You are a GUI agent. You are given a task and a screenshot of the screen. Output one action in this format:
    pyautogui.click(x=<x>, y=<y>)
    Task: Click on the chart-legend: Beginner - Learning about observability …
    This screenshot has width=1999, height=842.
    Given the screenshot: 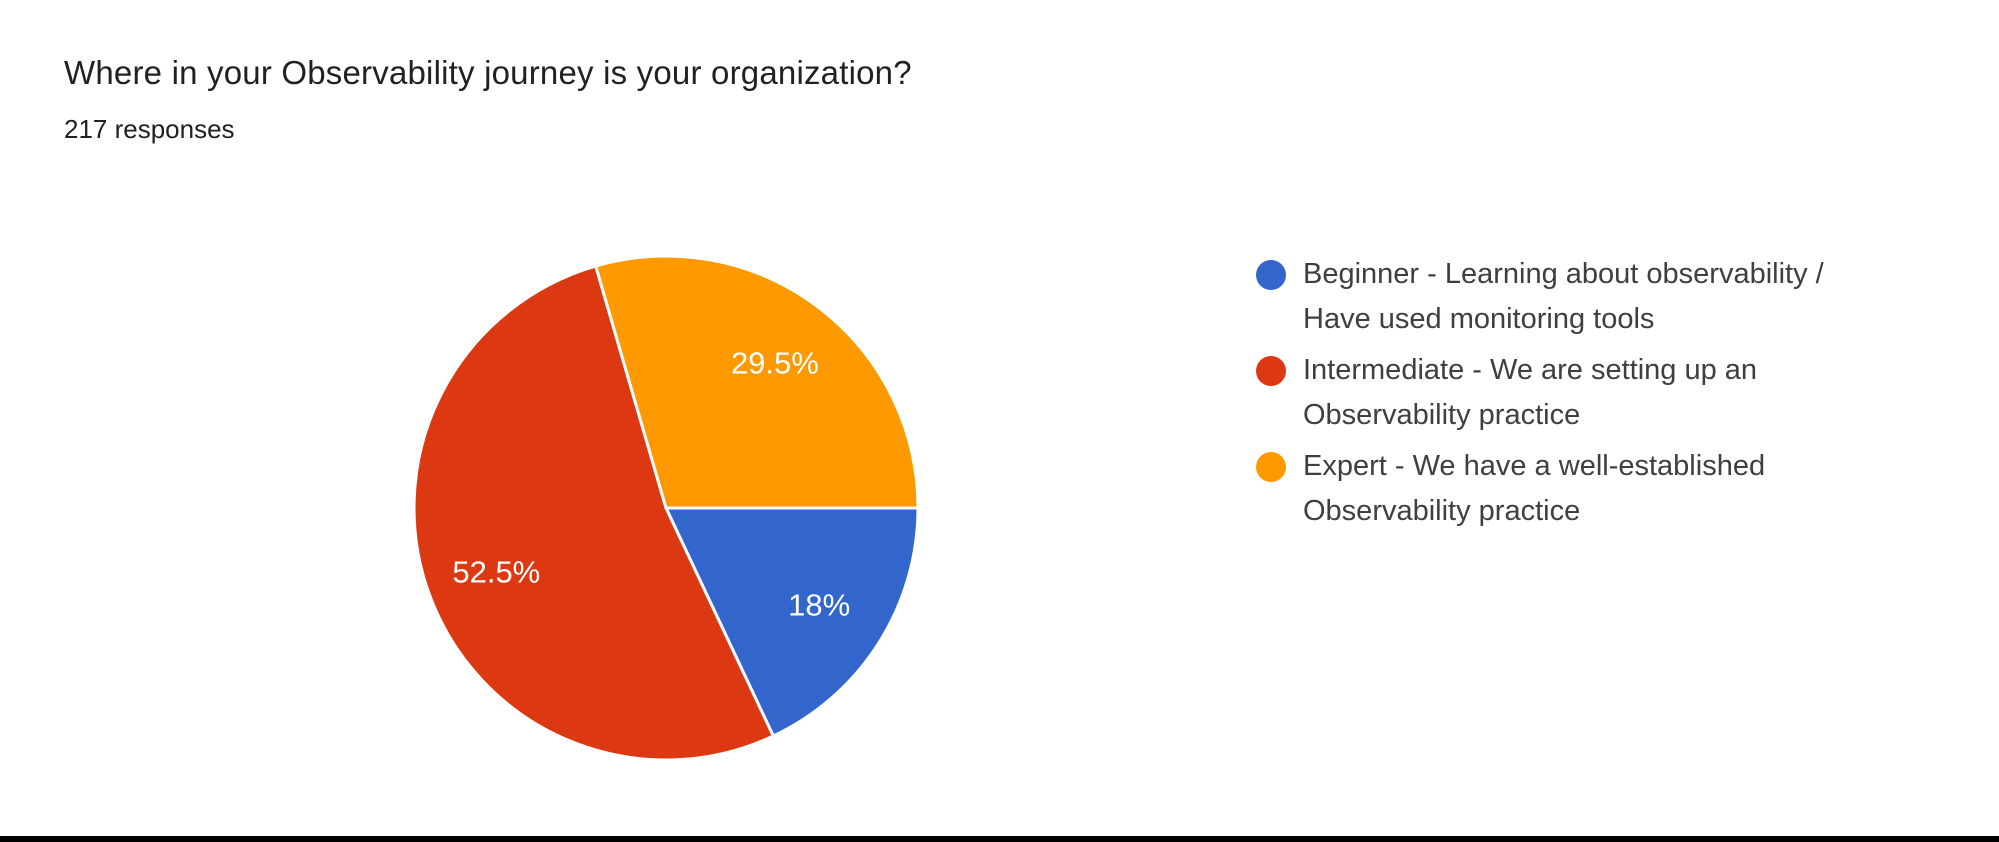 What is the action you would take?
    pyautogui.click(x=1586, y=396)
    